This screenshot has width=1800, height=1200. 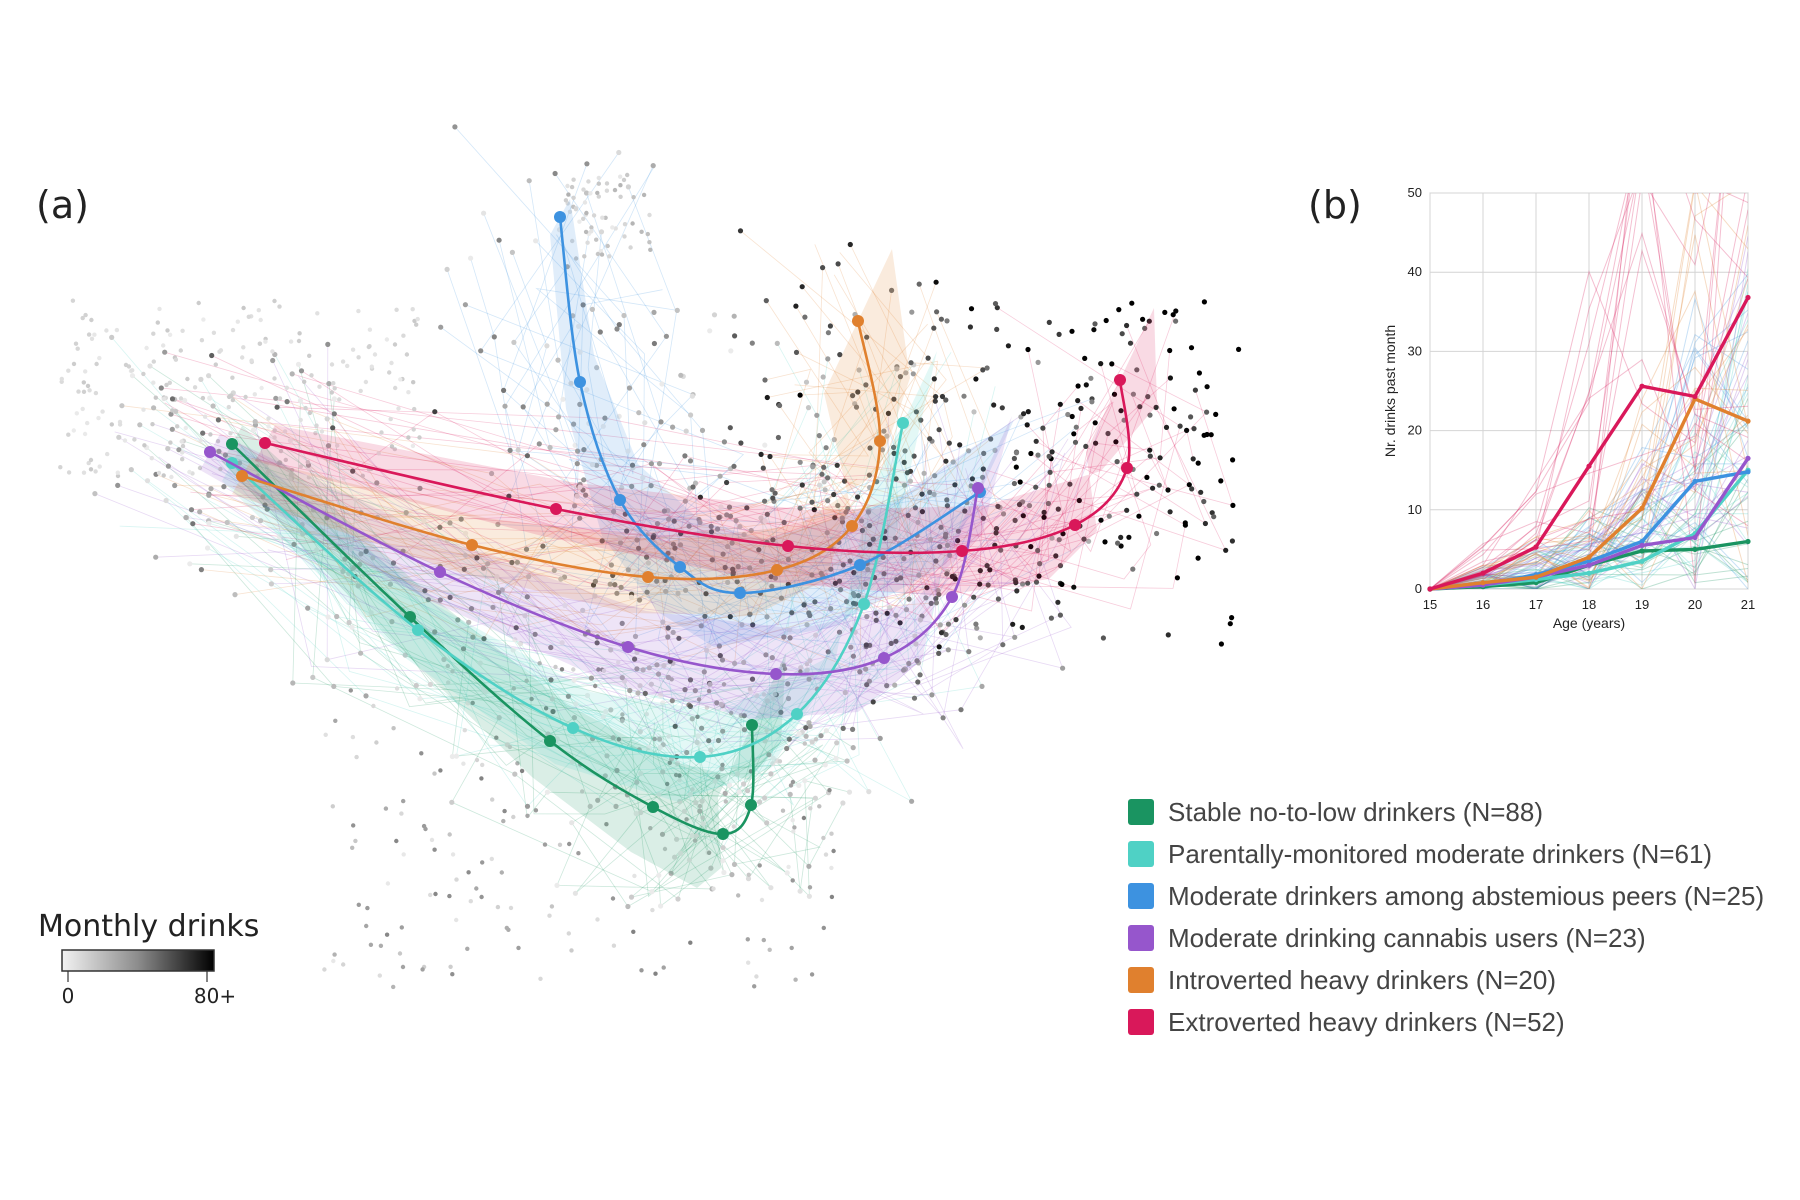 I want to click on colorbar-title: Monthly drinks, so click(x=148, y=926).